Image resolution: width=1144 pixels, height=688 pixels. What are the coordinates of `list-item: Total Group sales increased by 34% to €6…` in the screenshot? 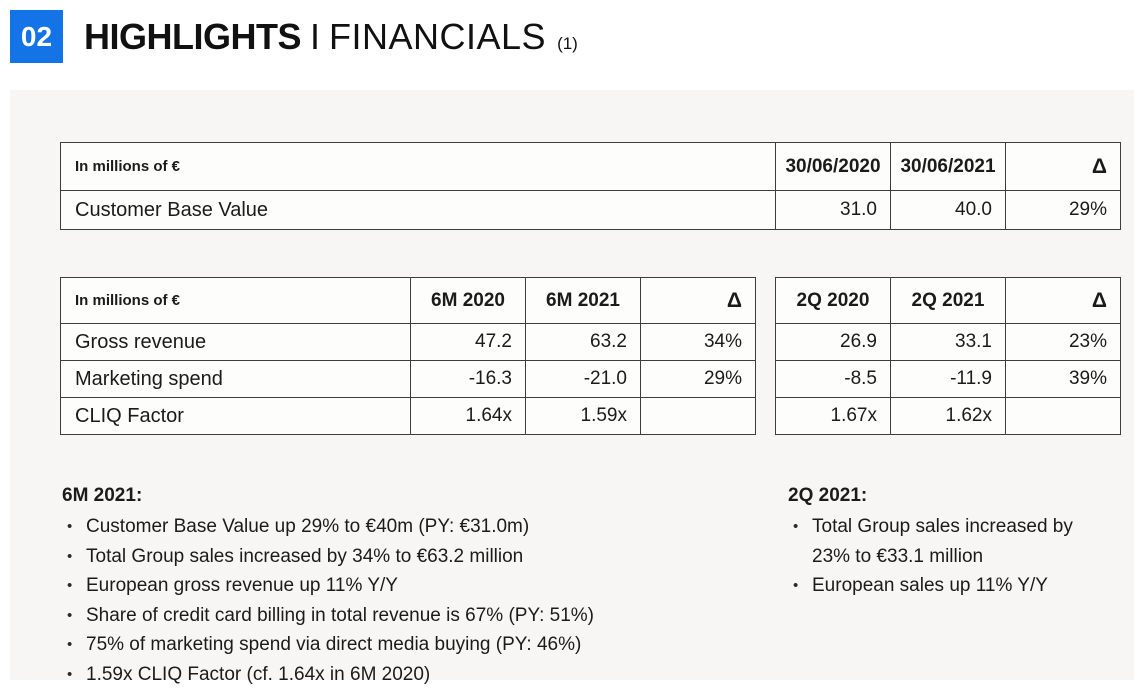 It's located at (387, 557).